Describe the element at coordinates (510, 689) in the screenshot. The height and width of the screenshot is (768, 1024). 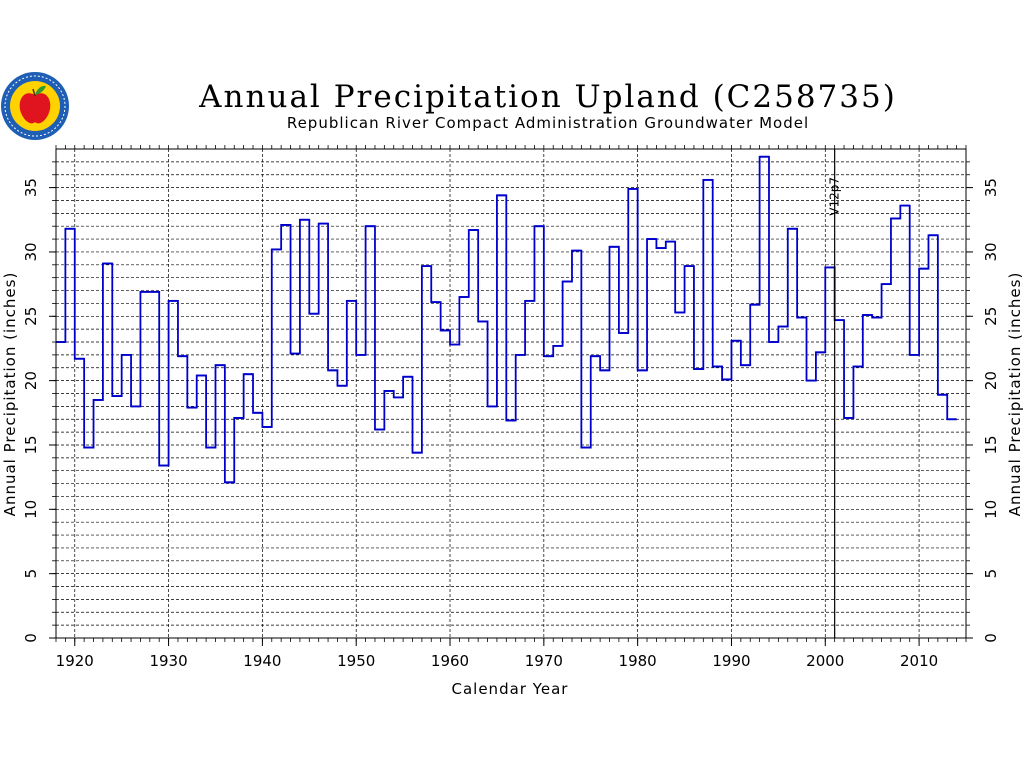
I see `x-axis-label: Calendar Year` at that location.